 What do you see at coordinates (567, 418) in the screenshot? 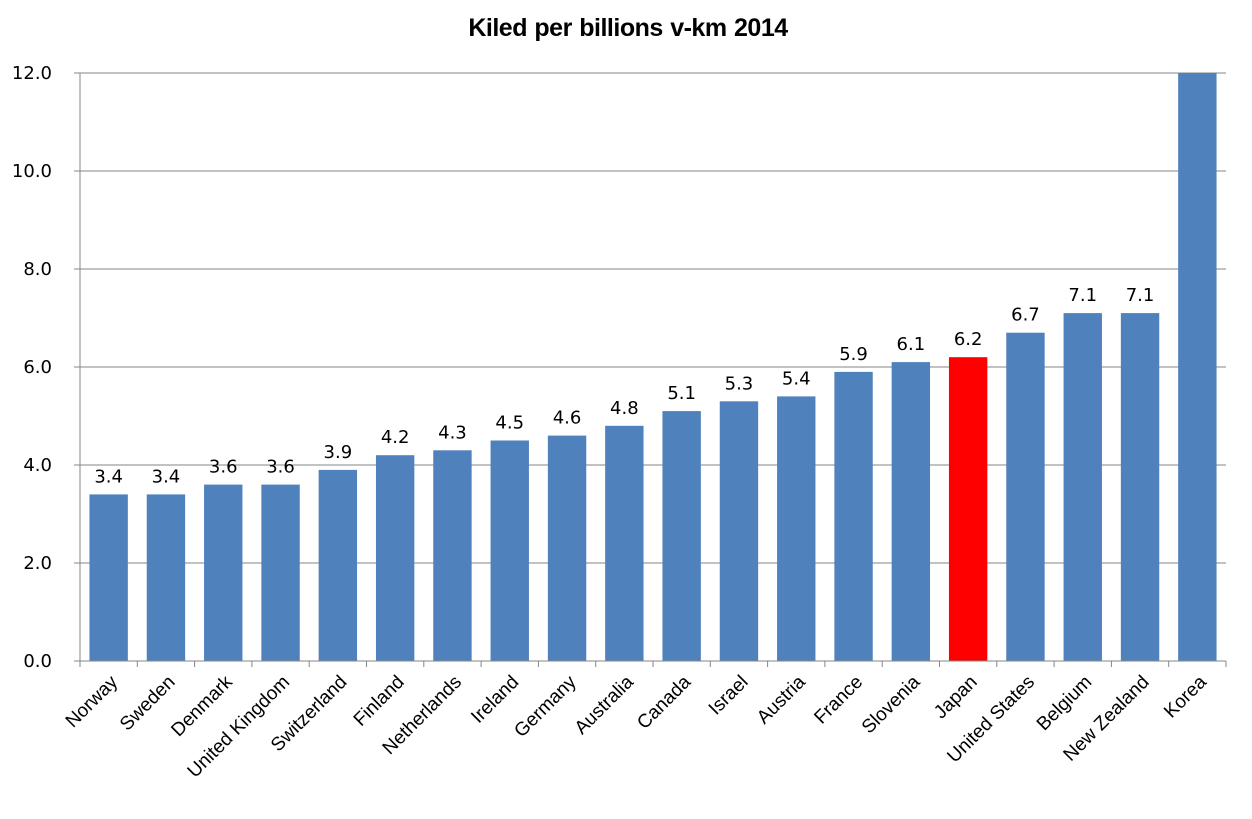
I see `data-label: 4.6` at bounding box center [567, 418].